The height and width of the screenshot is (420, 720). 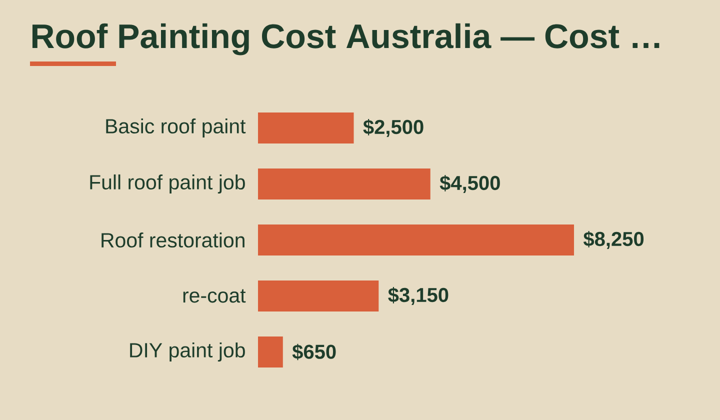 I want to click on y-tick-label: Roof restoration, so click(x=173, y=240).